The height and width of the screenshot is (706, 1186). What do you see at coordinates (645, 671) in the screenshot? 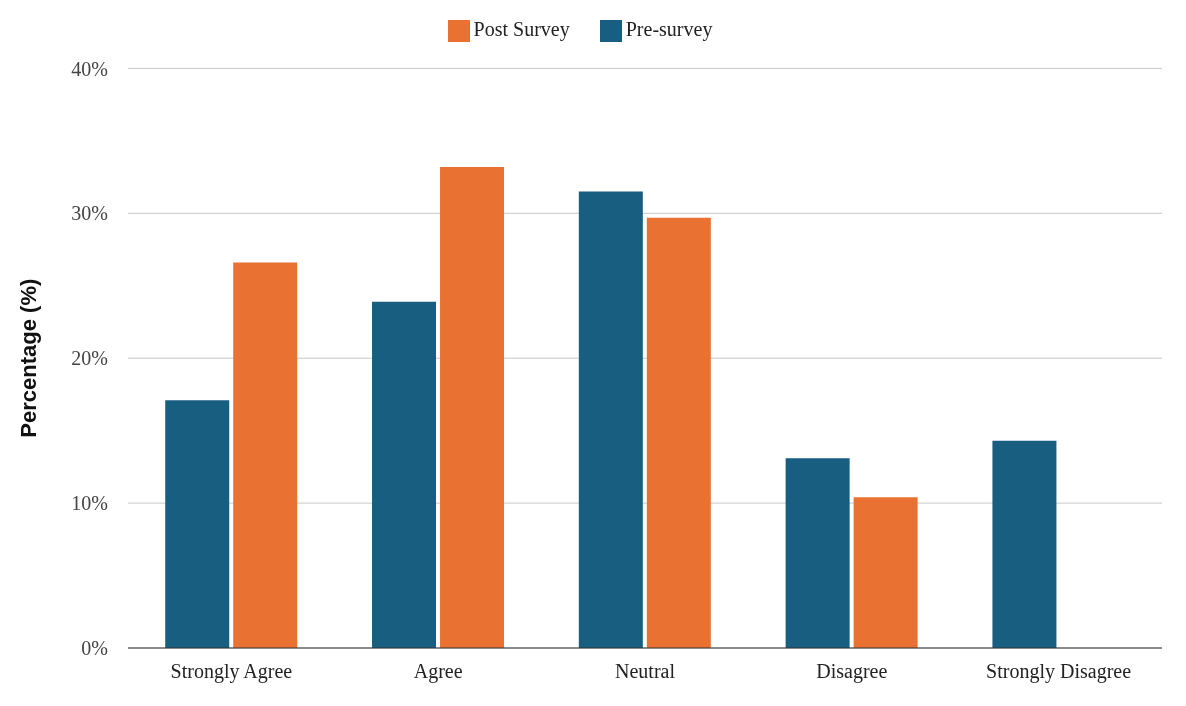
I see `x-tick-label: Neutral` at bounding box center [645, 671].